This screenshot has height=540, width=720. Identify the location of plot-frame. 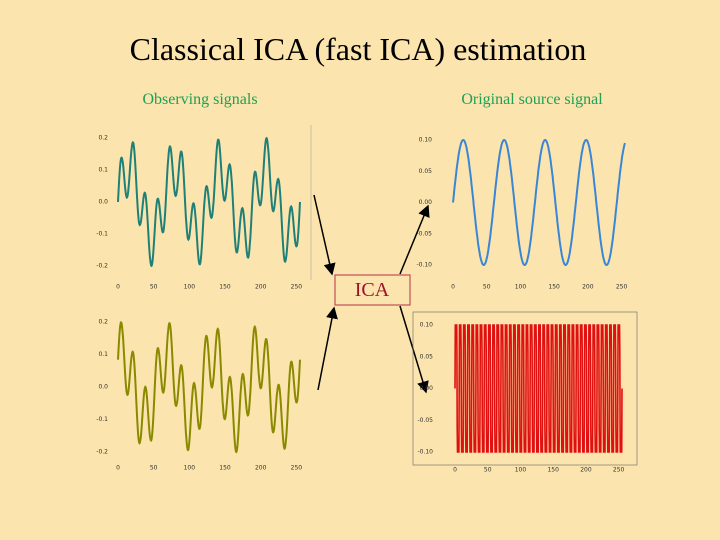
(525, 388).